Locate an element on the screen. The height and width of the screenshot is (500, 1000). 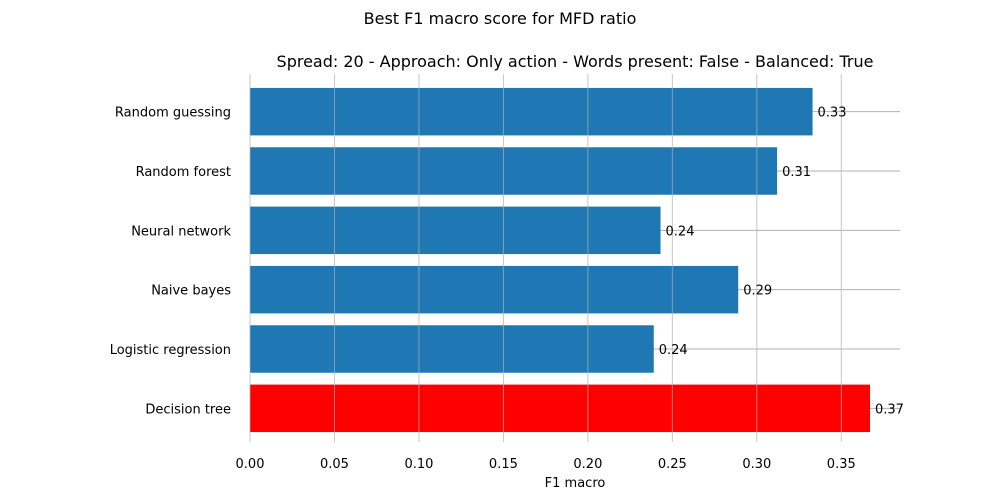
y-tick-label: Logistic regression is located at coordinates (170, 350).